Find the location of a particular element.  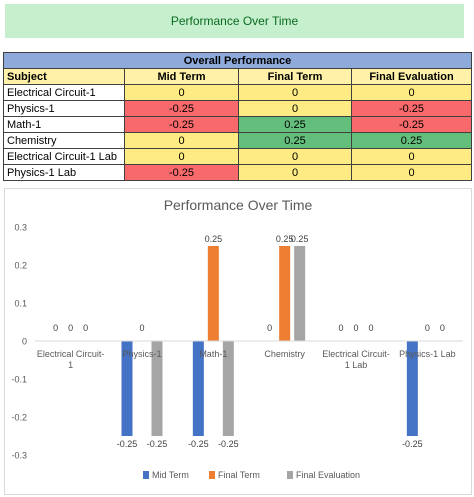

legend-label: Final Term is located at coordinates (239, 475).